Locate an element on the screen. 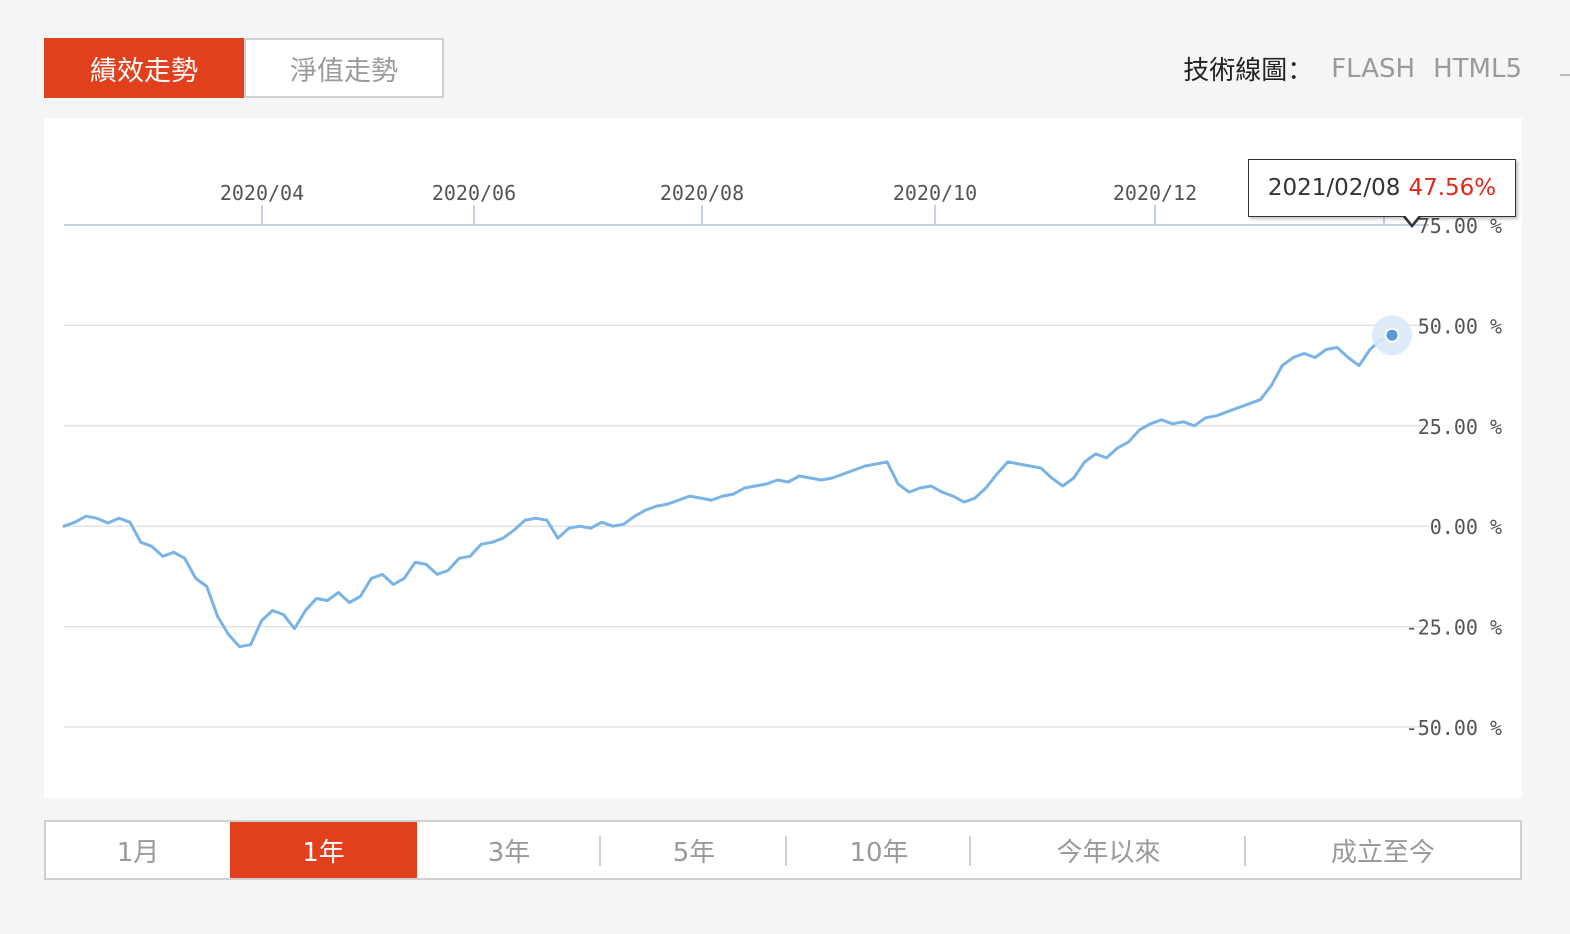 The height and width of the screenshot is (934, 1570). range-5y: 5年 is located at coordinates (694, 850).